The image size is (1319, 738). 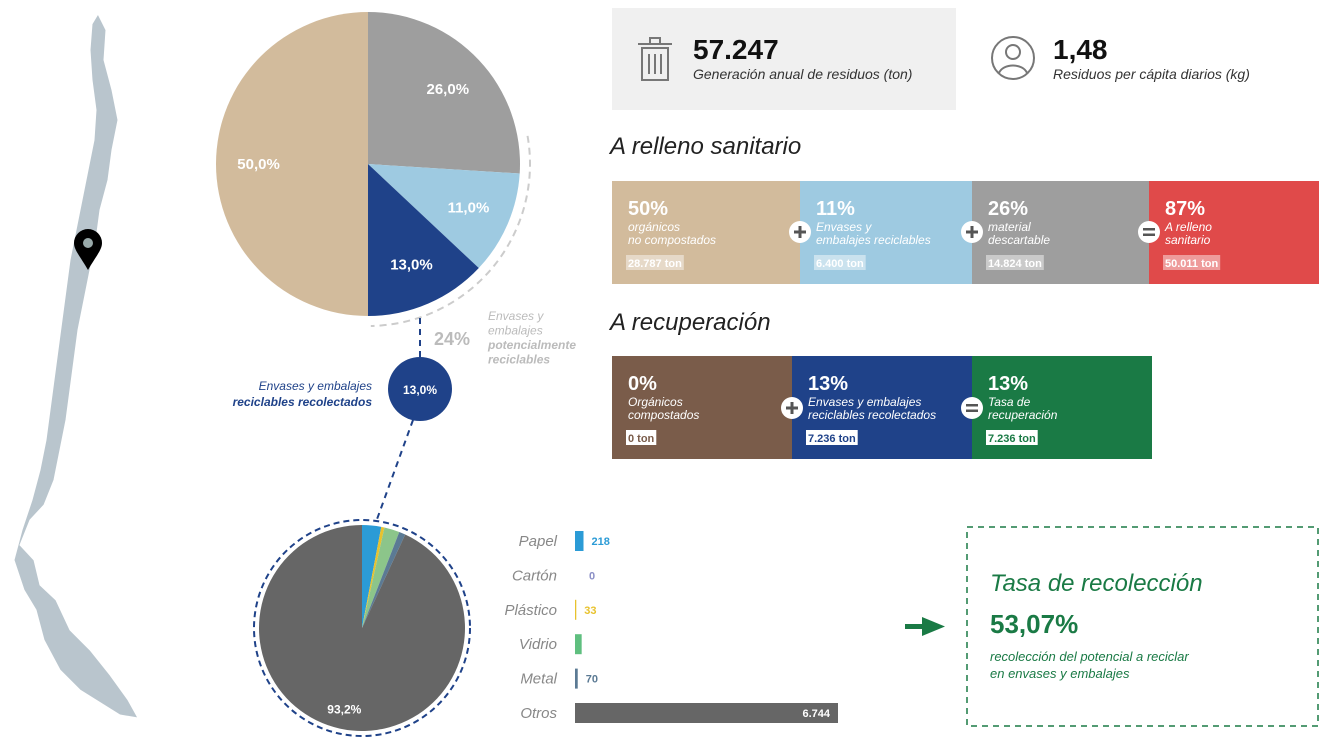 I want to click on ton-value: 0 ton, so click(x=641, y=439).